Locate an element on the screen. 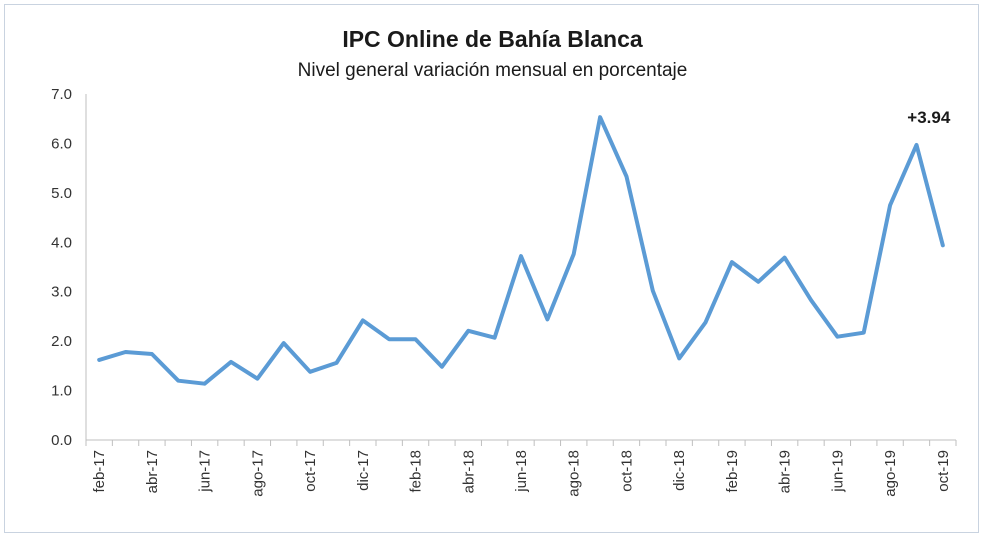  x-tick-label: abr-18 is located at coordinates (468, 471).